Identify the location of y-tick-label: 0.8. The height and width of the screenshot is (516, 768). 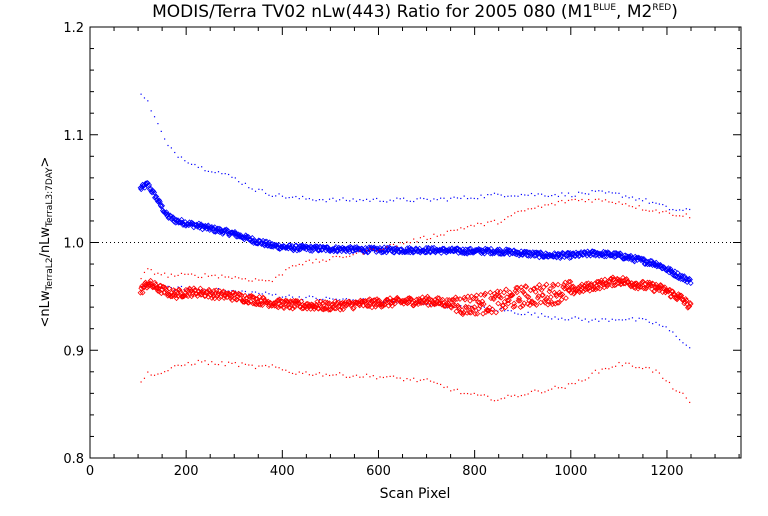
(73, 459).